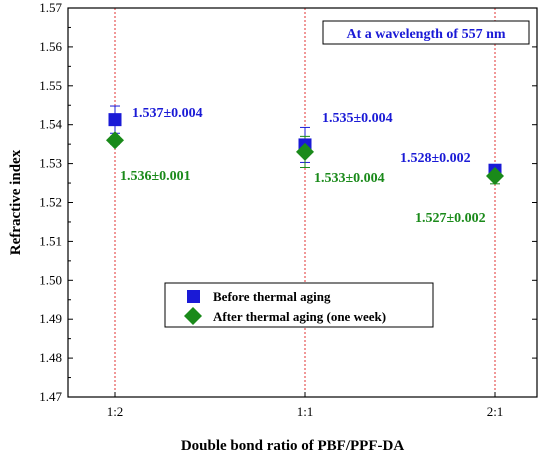 The width and height of the screenshot is (550, 458). Describe the element at coordinates (50, 318) in the screenshot. I see `y-tick-label-2: 1.49` at that location.